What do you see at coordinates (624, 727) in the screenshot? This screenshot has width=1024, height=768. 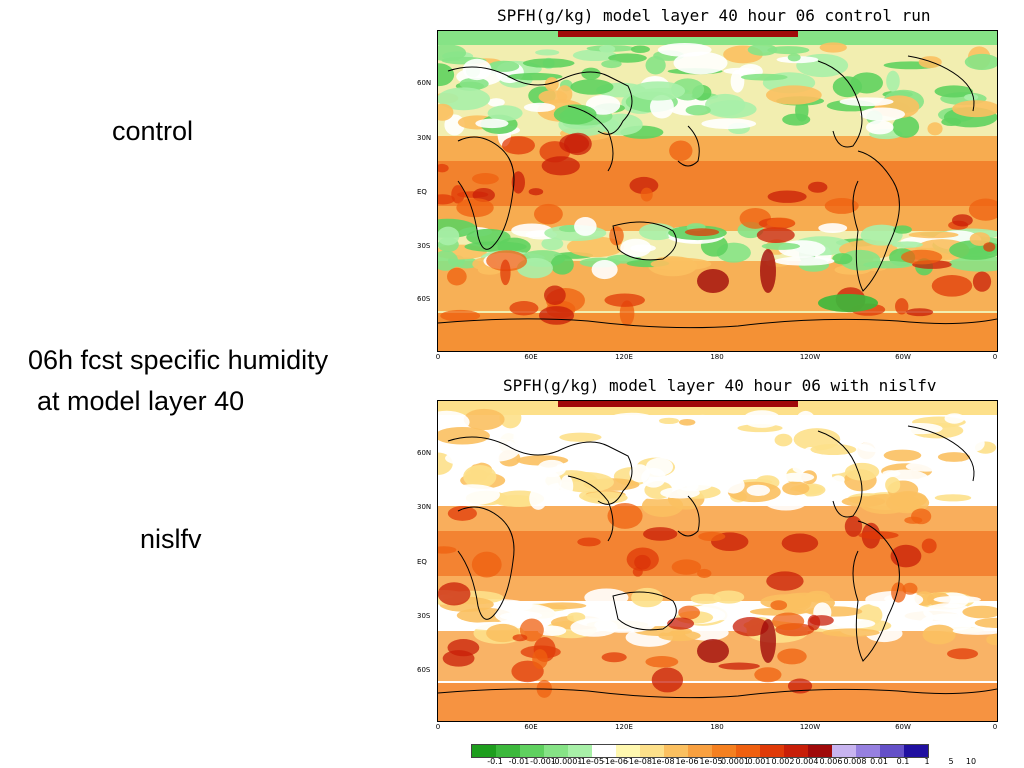 I see `lon-label: 120E` at bounding box center [624, 727].